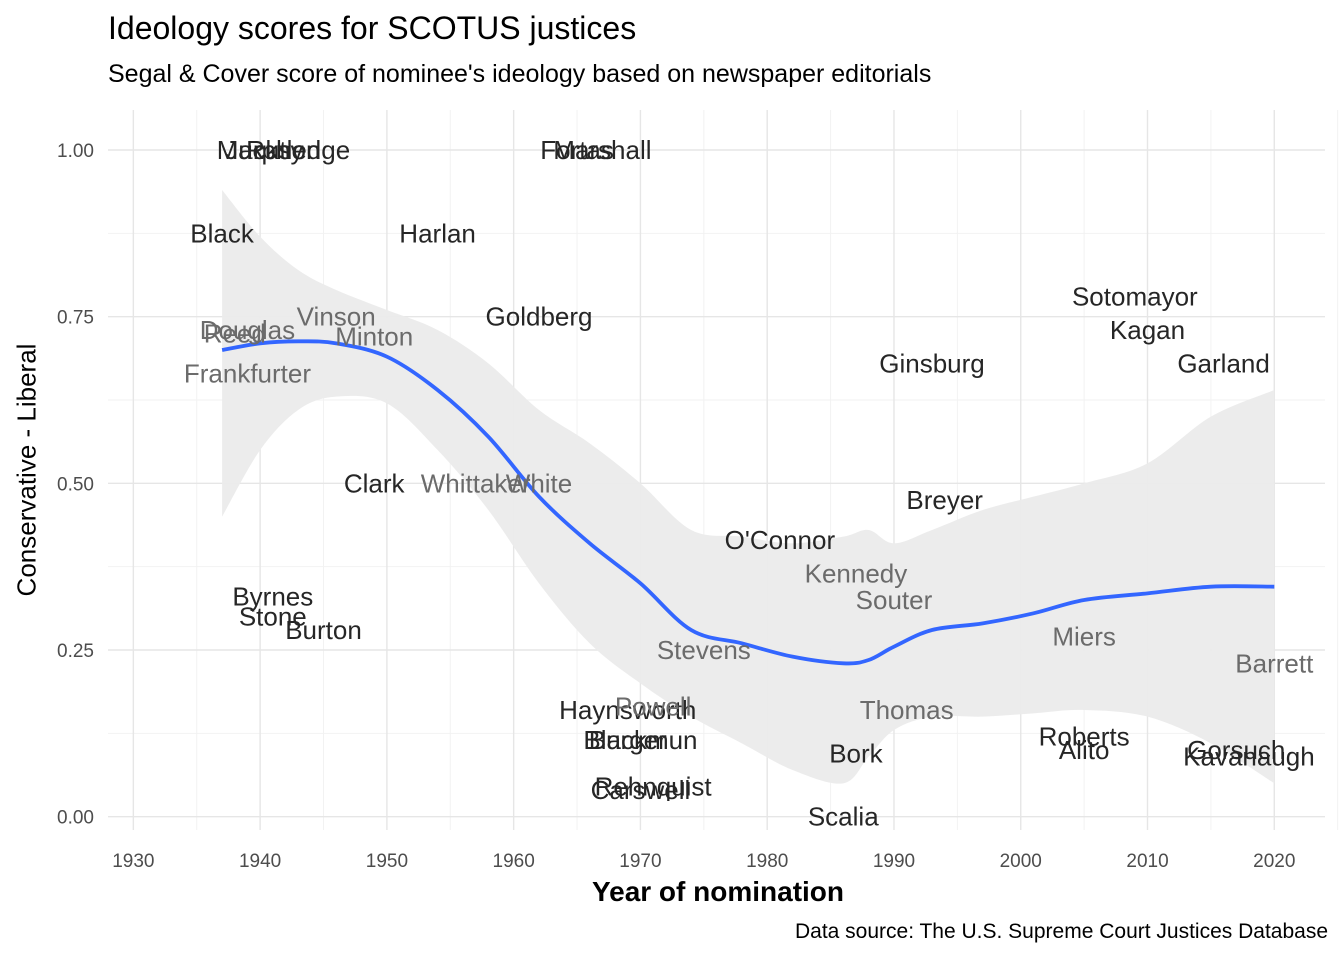 This screenshot has height=960, width=1344. I want to click on justice-label: Douglas, so click(247, 330).